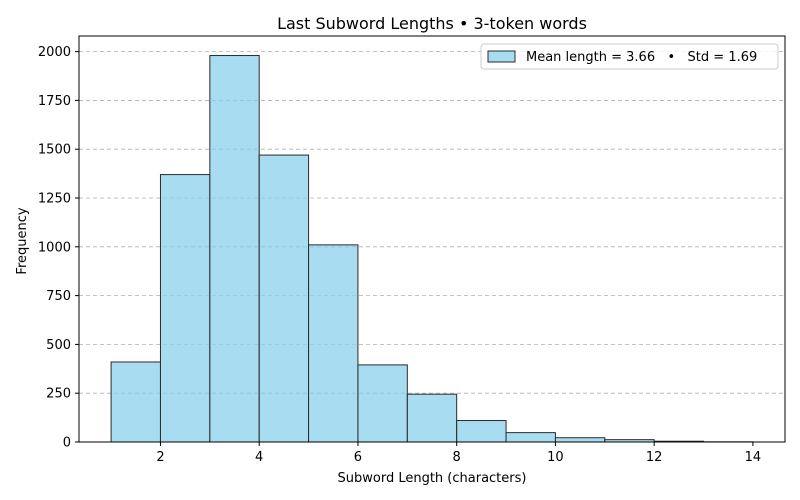  What do you see at coordinates (67, 443) in the screenshot?
I see `y-tick-label: 0` at bounding box center [67, 443].